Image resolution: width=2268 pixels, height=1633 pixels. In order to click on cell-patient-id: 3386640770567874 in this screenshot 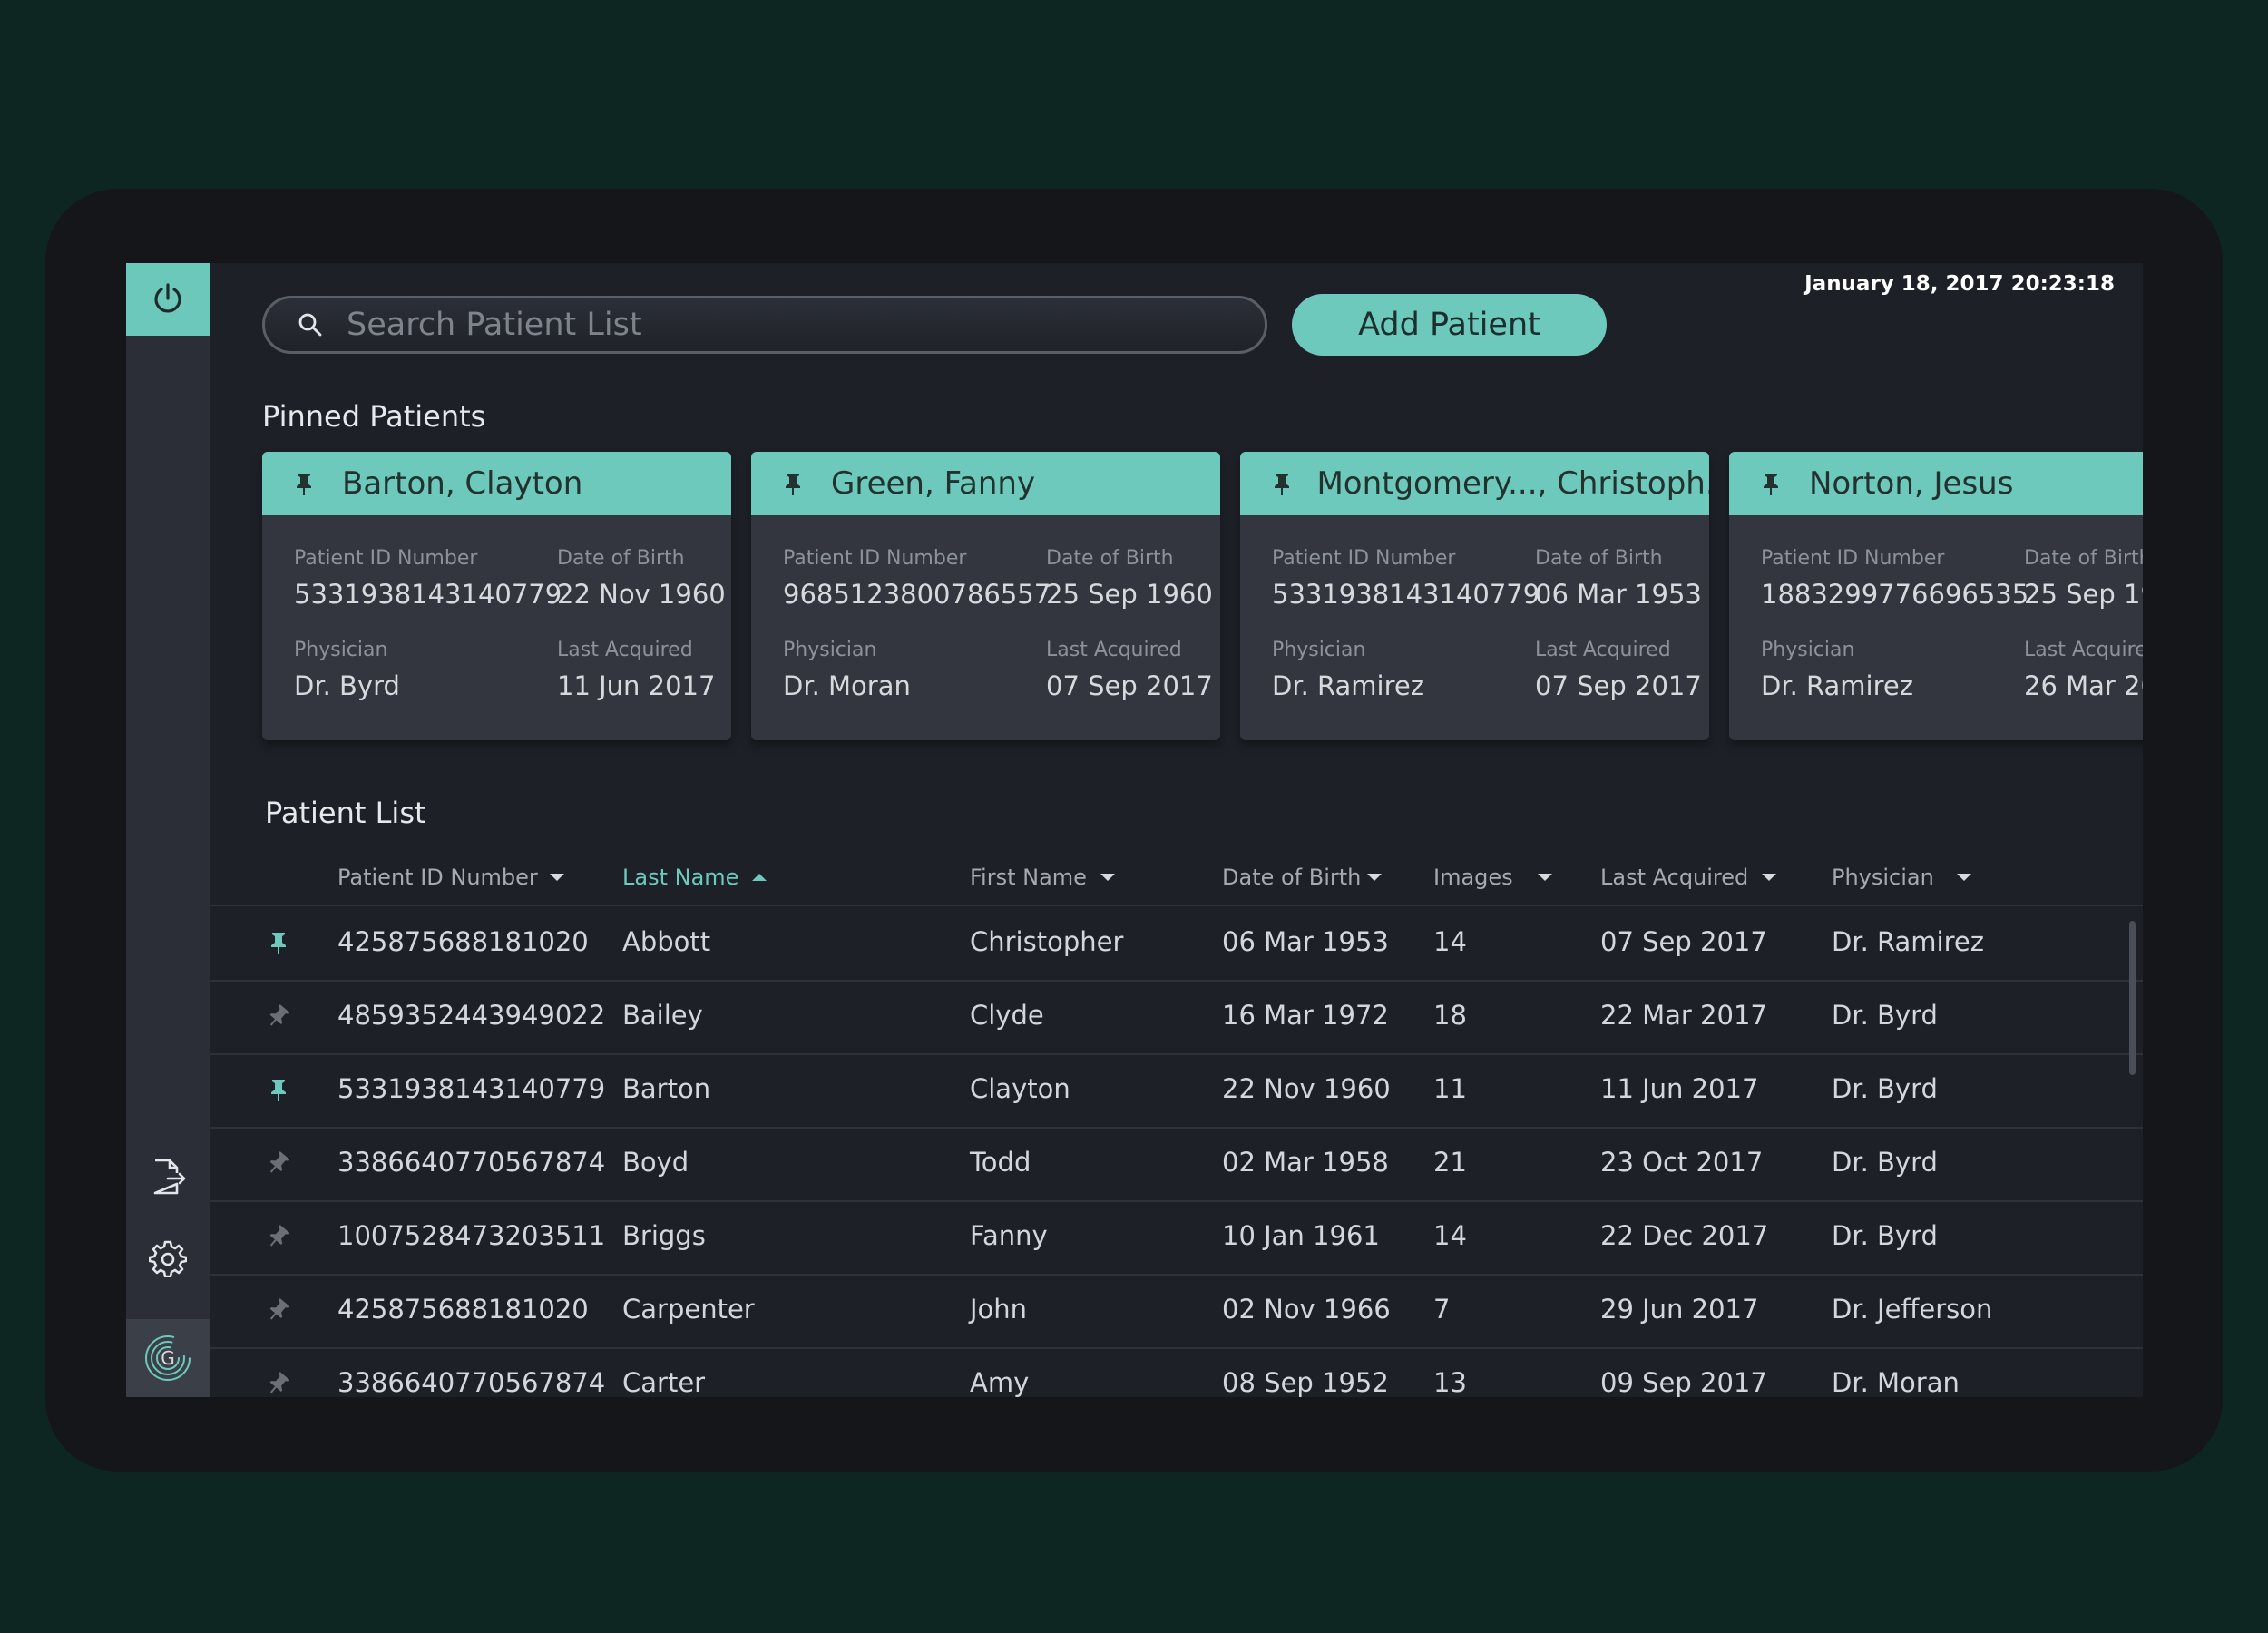, I will do `click(472, 1382)`.